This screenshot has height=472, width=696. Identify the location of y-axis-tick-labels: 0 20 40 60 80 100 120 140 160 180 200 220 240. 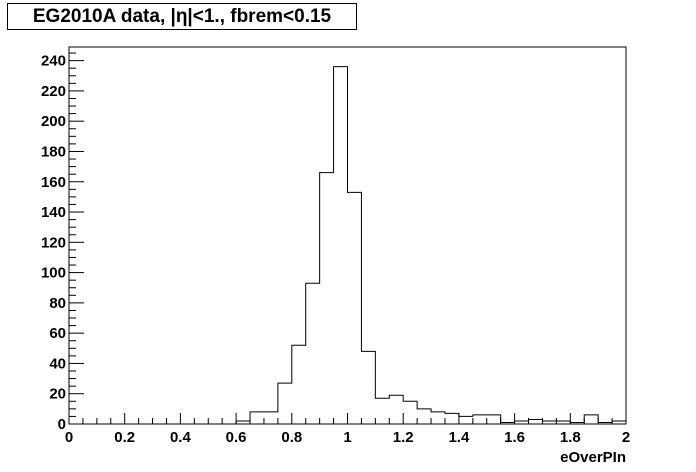
(53, 243).